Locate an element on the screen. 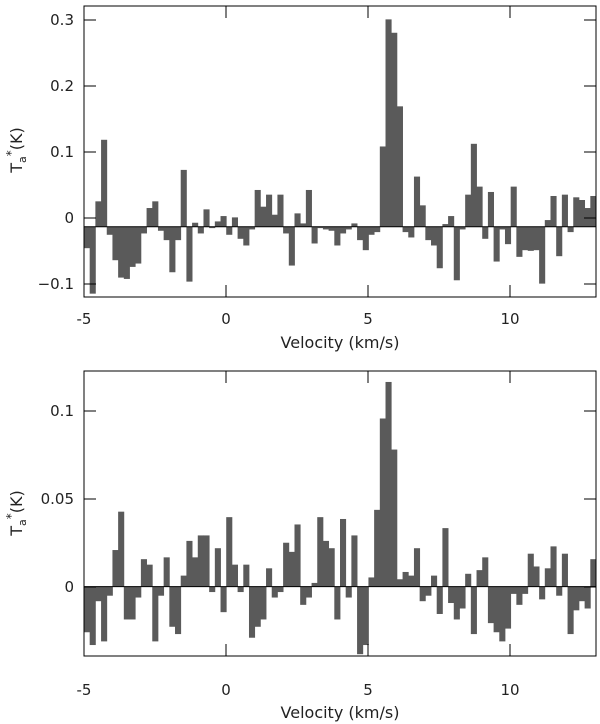 The height and width of the screenshot is (724, 600). chart-top-y-tick-labels: −0.1 0 0.1 0.2 0.3 is located at coordinates (56, 152).